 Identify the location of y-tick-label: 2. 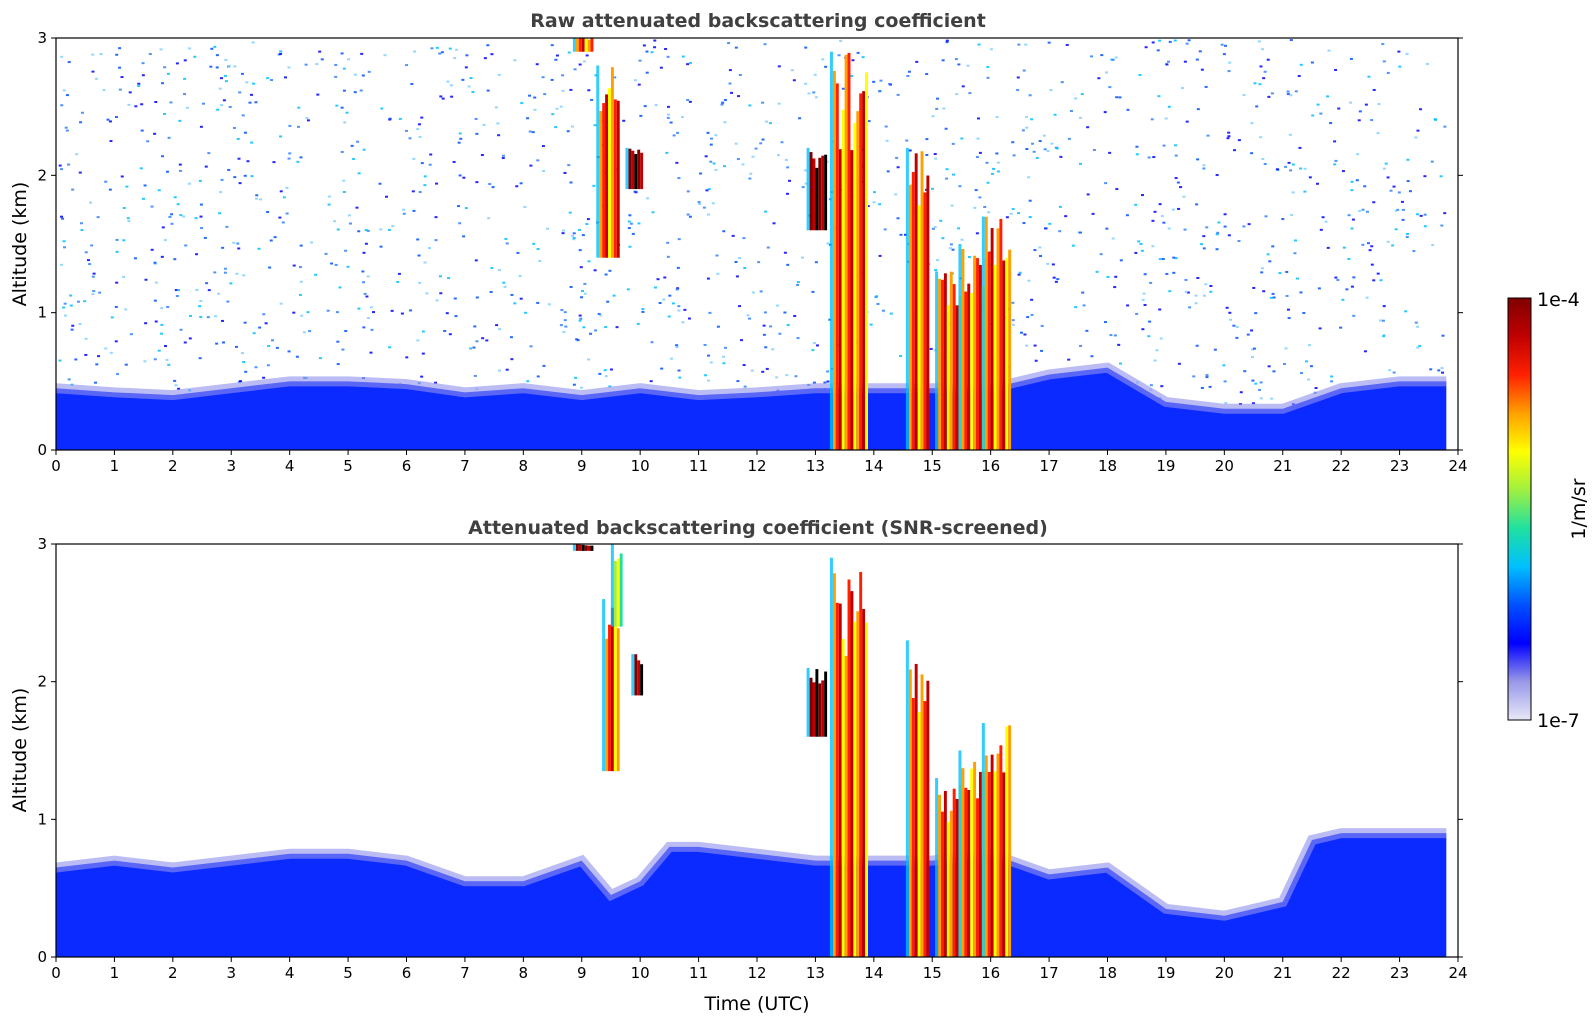
(42, 175).